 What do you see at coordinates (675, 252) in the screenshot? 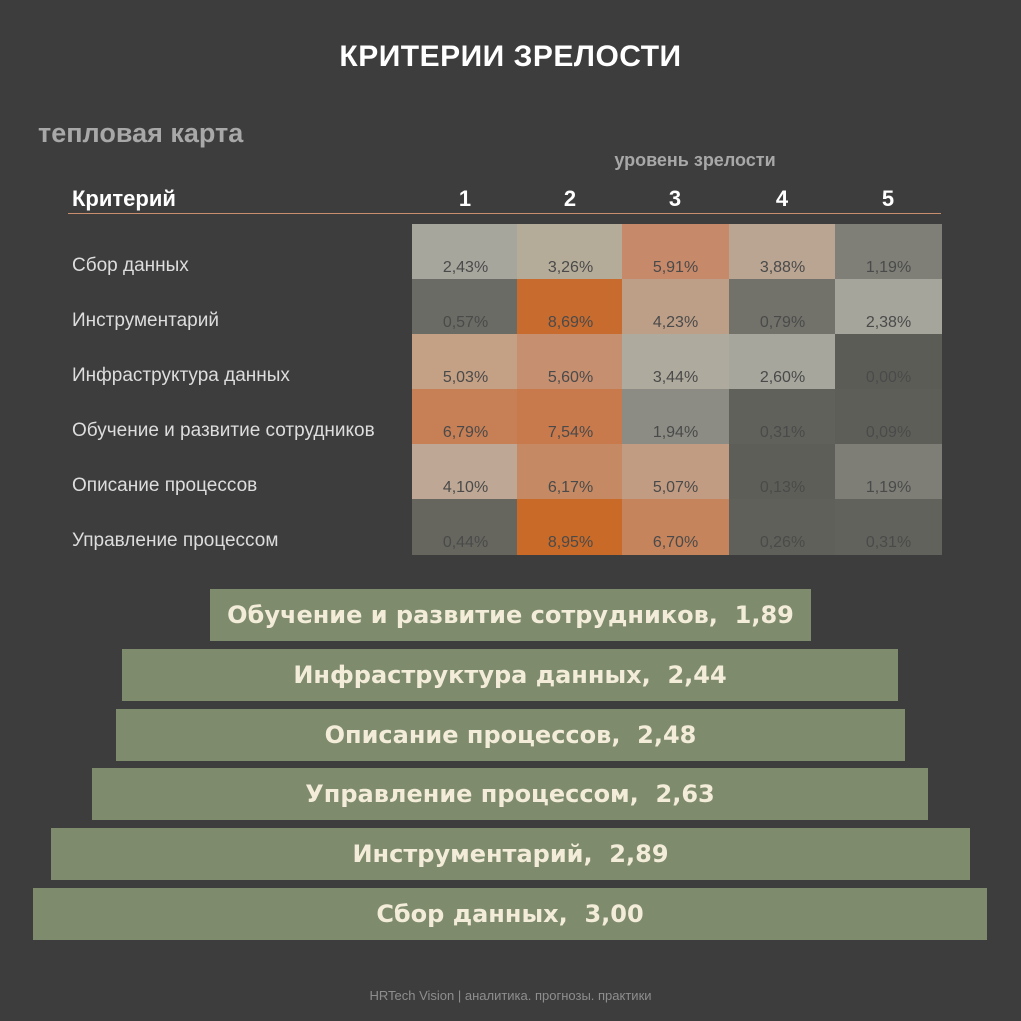
I see `heatmap-cell: 5,91%` at bounding box center [675, 252].